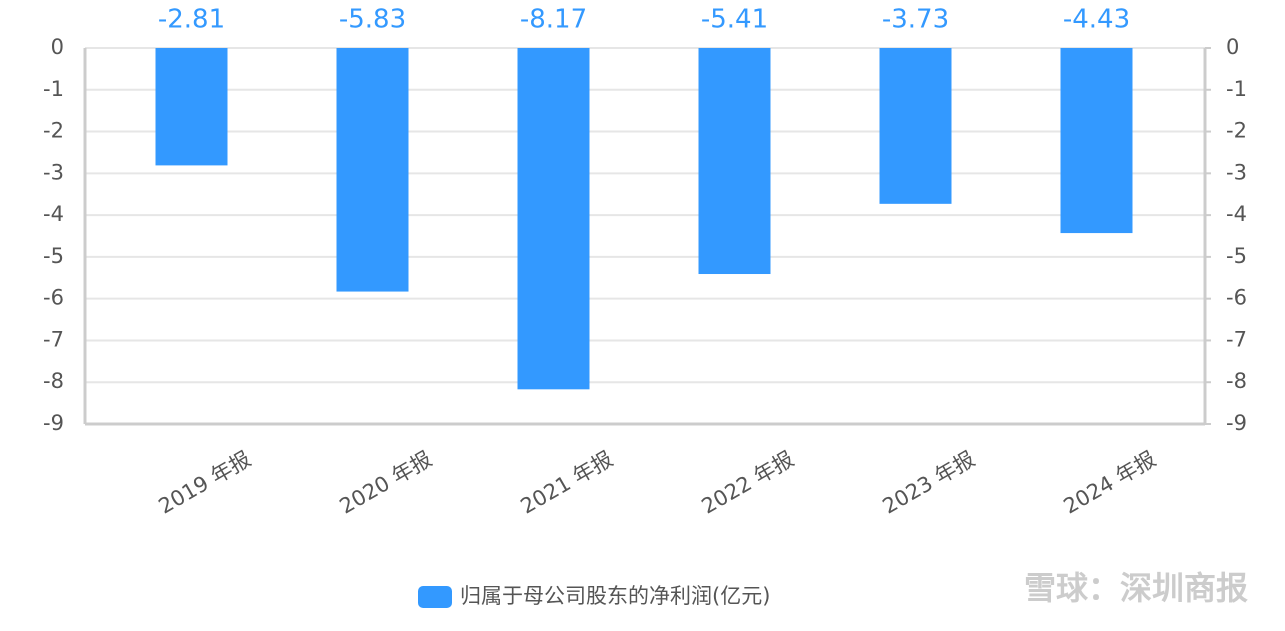  What do you see at coordinates (57, 47) in the screenshot?
I see `y-tick-label: 0` at bounding box center [57, 47].